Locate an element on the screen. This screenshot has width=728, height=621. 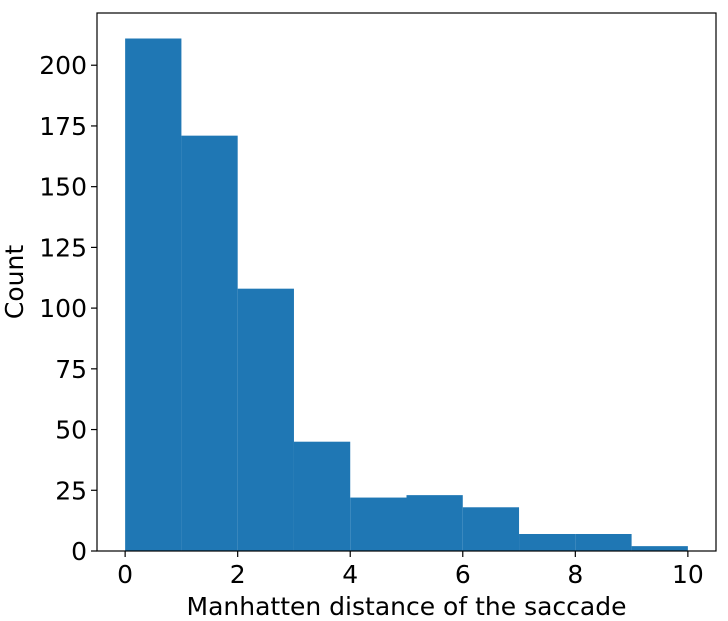
y-tick-label: 150 is located at coordinates (63, 187).